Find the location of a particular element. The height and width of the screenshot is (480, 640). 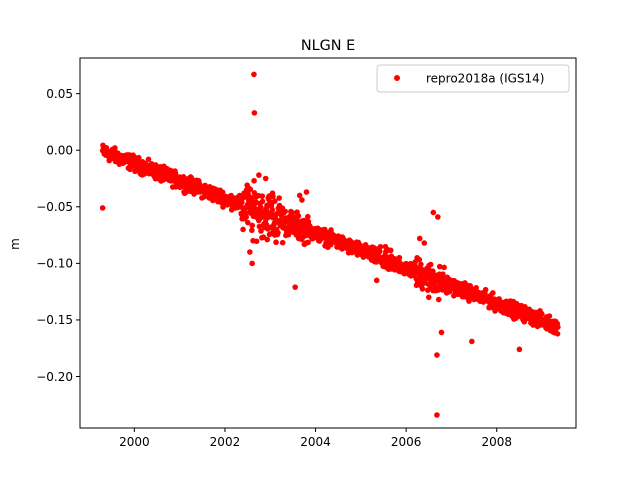

y-tick-label: −0.15 is located at coordinates (54, 320).